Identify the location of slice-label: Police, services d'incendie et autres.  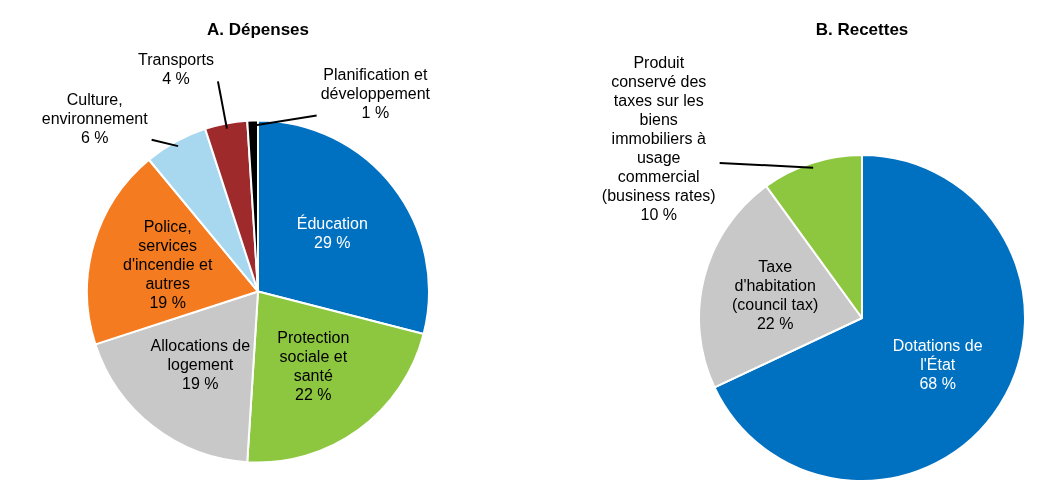
(168, 254).